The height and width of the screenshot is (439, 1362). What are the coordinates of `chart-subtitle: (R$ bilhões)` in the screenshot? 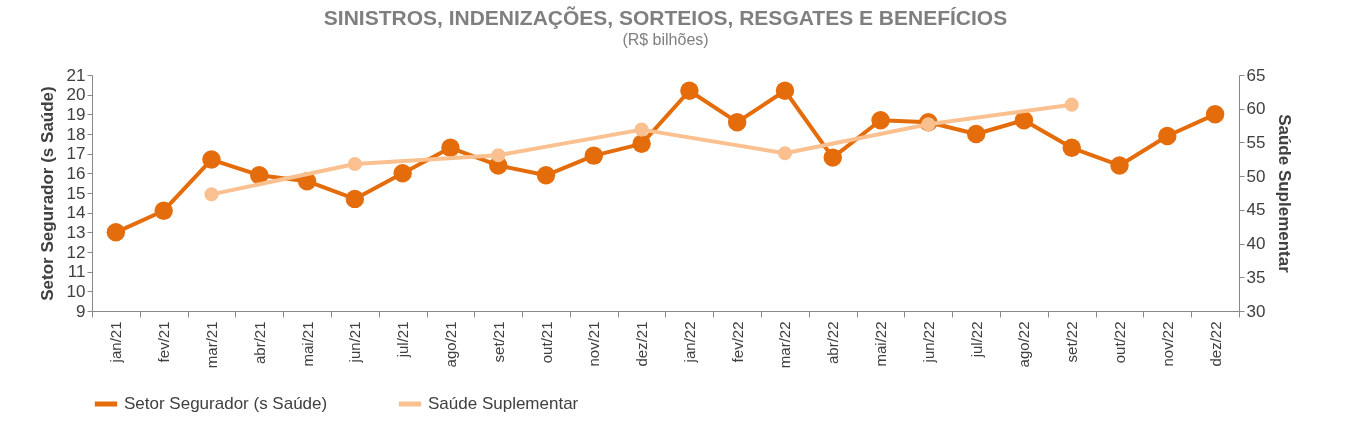 It's located at (665, 39).